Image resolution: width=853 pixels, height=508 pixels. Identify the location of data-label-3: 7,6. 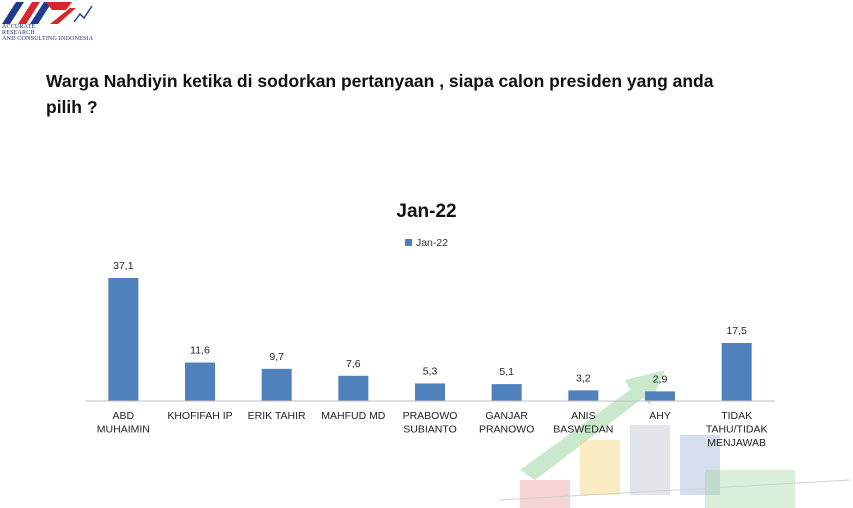
(353, 364).